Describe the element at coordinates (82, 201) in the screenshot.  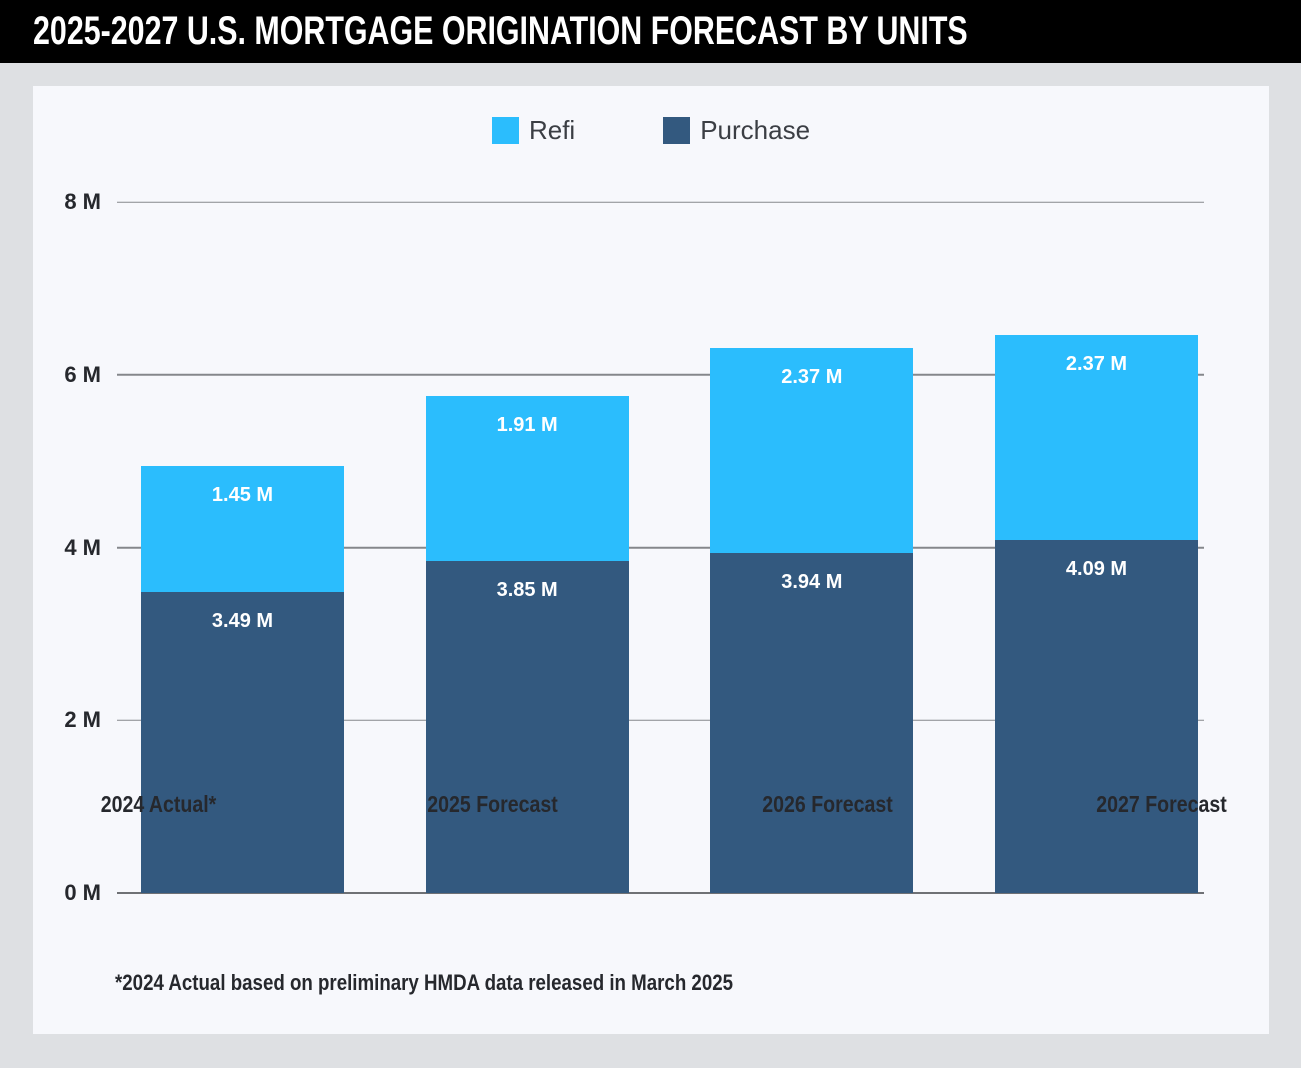
I see `y-tick-label: 8 M` at that location.